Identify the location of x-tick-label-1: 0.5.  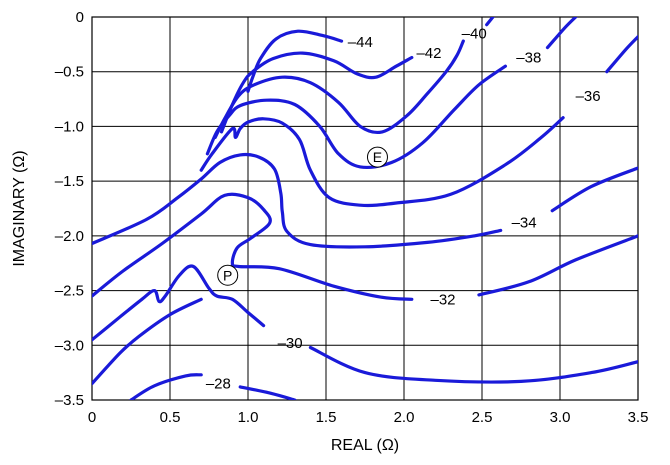
(170, 417).